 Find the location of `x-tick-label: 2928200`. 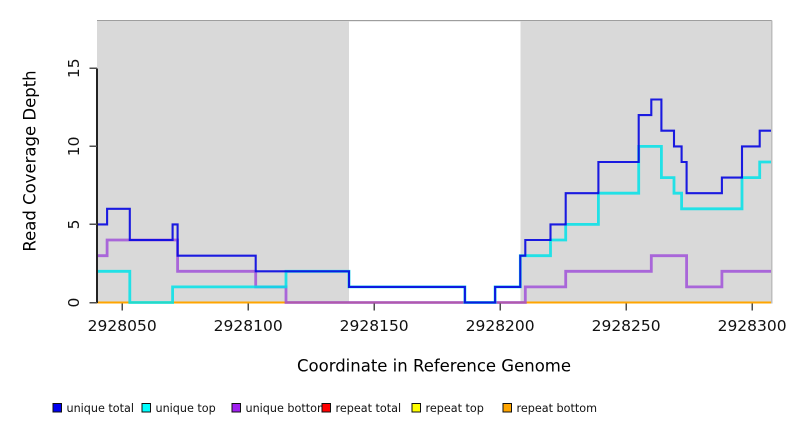

x-tick-label: 2928200 is located at coordinates (500, 326).